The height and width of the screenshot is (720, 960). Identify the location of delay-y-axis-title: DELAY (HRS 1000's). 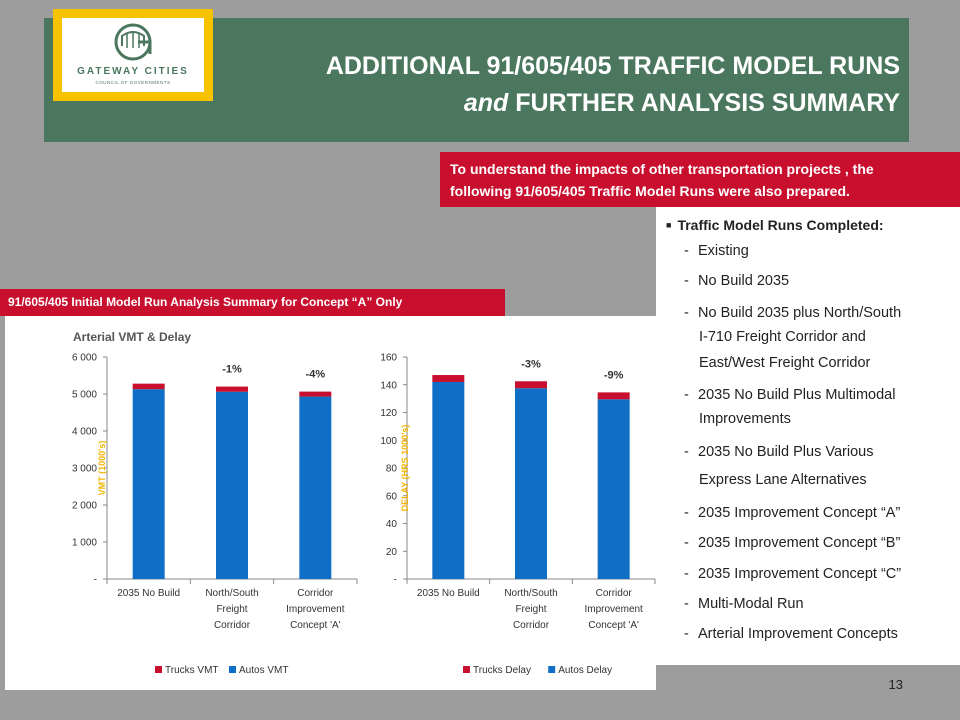
(405, 468).